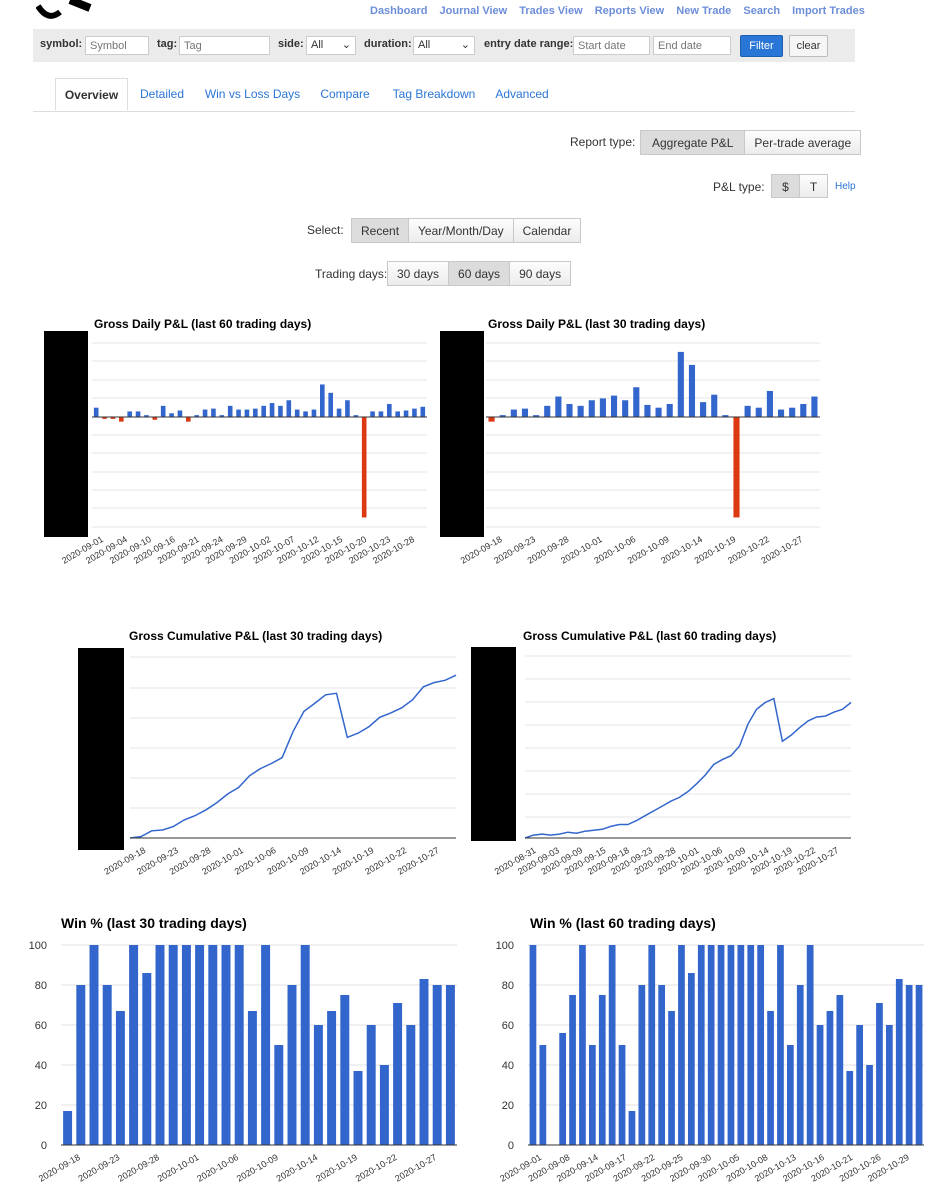 The width and height of the screenshot is (941, 1200). Describe the element at coordinates (692, 45) in the screenshot. I see `end-date-input` at that location.